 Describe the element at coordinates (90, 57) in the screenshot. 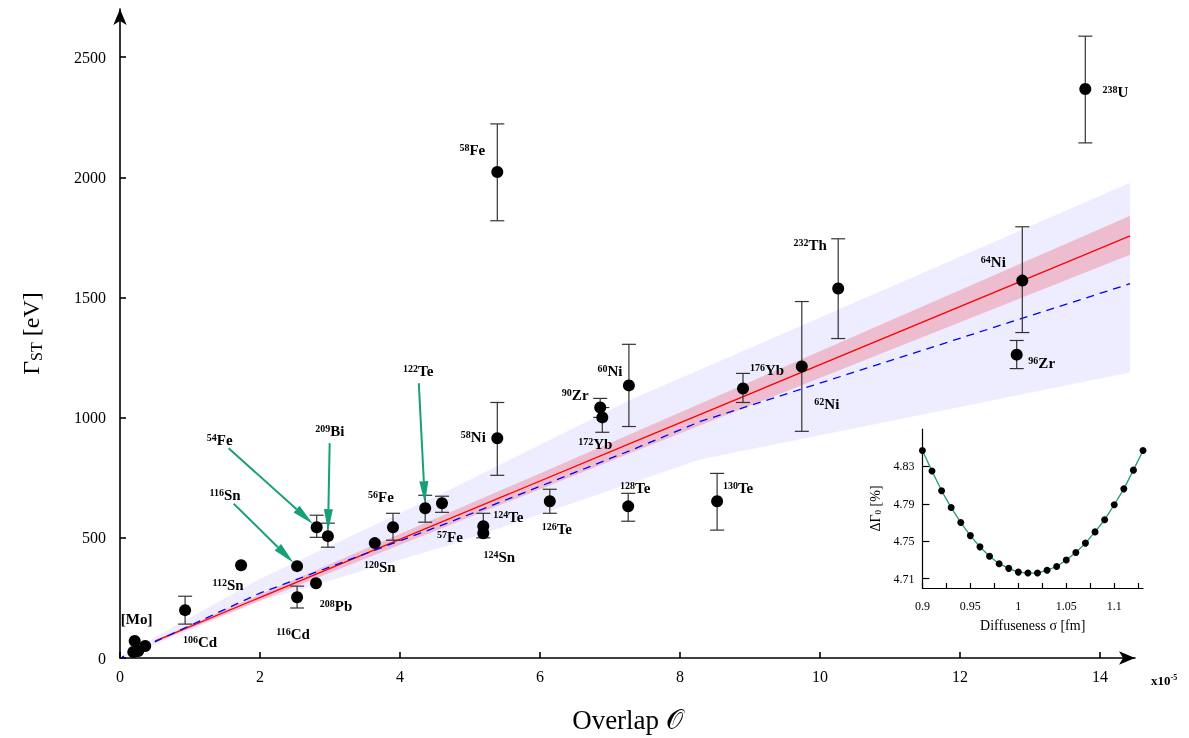

I see `y-tick-label: 2500` at that location.